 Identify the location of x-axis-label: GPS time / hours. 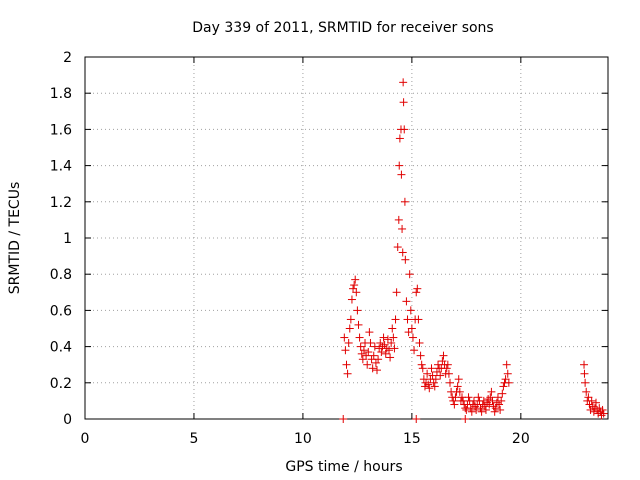
(343, 467).